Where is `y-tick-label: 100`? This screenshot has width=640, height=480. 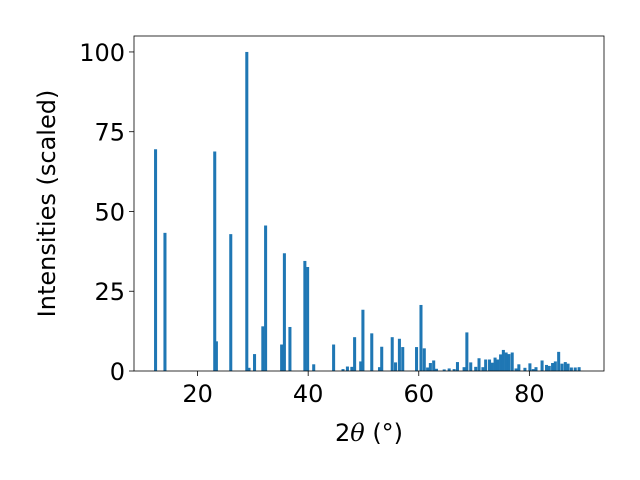
y-tick-label: 100 is located at coordinates (102, 53).